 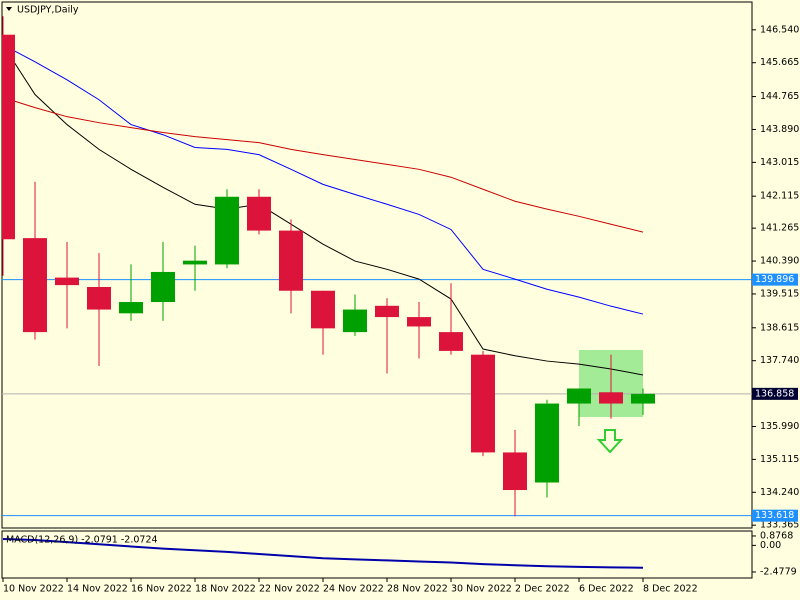 What do you see at coordinates (779, 492) in the screenshot?
I see `y-tick-label: 134.240` at bounding box center [779, 492].